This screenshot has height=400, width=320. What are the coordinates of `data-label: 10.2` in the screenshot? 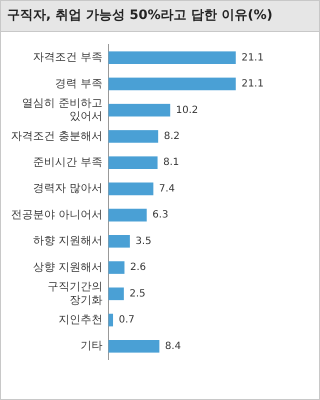 It's located at (187, 110).